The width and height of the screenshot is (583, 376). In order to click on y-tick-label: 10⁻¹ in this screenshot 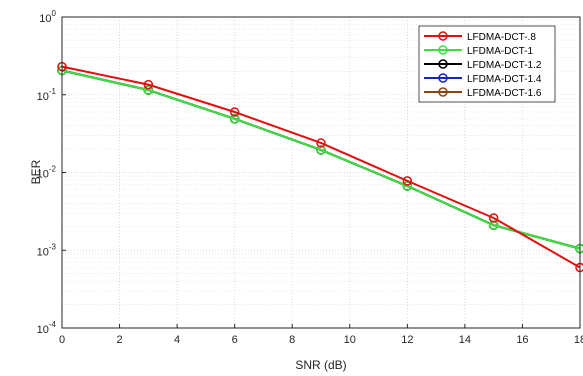, I will do `click(47, 95)`.